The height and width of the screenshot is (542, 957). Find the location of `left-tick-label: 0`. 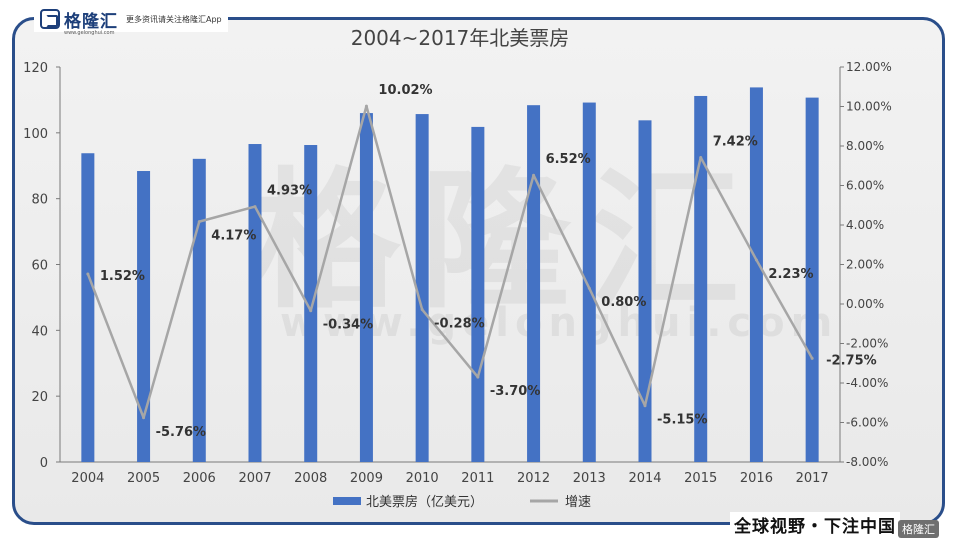

left-tick-label: 0 is located at coordinates (44, 463).